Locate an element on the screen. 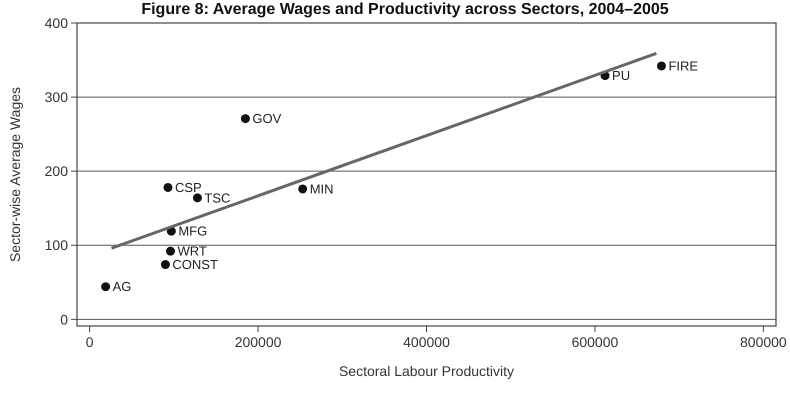 This screenshot has width=790, height=394. annotation: WRT is located at coordinates (192, 251).